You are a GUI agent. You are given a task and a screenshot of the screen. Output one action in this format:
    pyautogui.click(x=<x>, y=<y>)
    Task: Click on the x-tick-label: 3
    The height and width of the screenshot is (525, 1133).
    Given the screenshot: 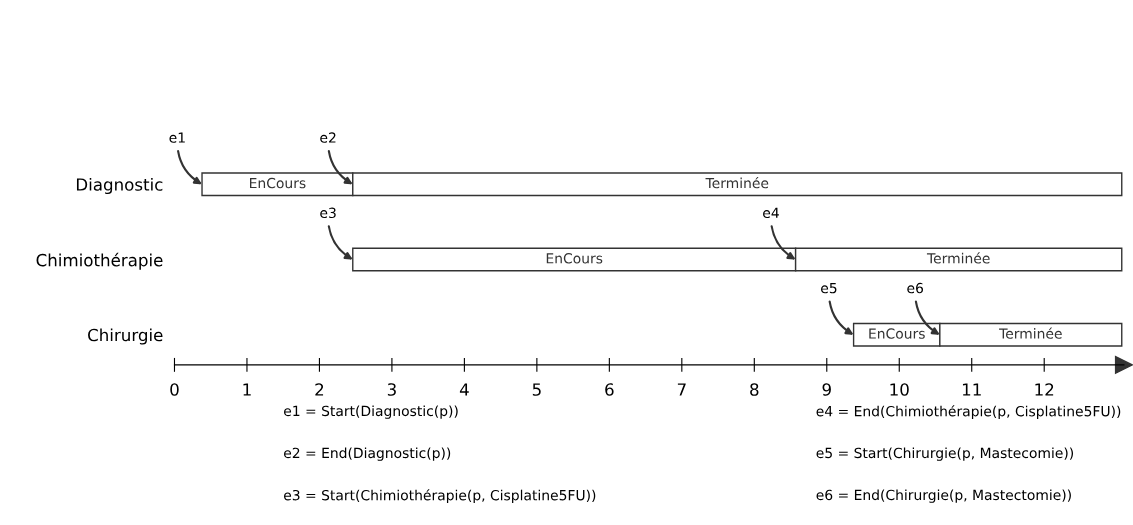 What is the action you would take?
    pyautogui.click(x=391, y=389)
    